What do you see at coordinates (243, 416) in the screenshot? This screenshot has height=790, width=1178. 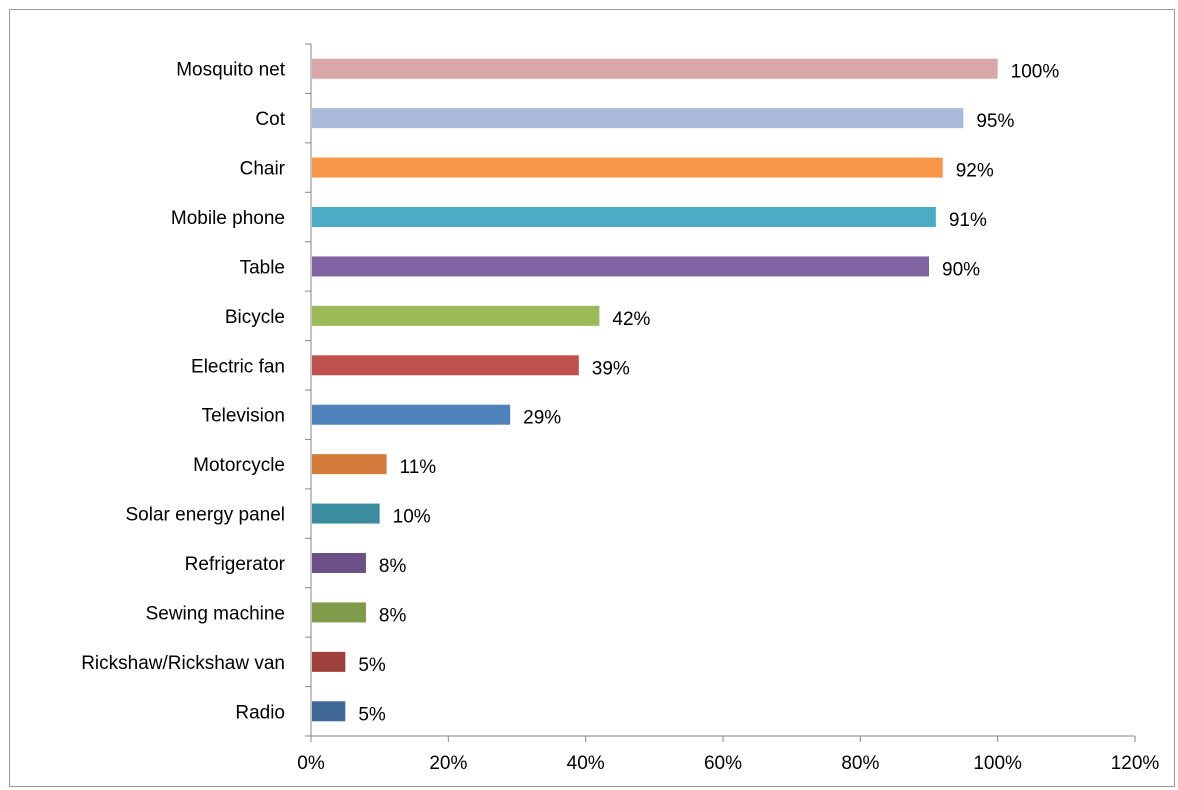 I see `category-label: Television` at bounding box center [243, 416].